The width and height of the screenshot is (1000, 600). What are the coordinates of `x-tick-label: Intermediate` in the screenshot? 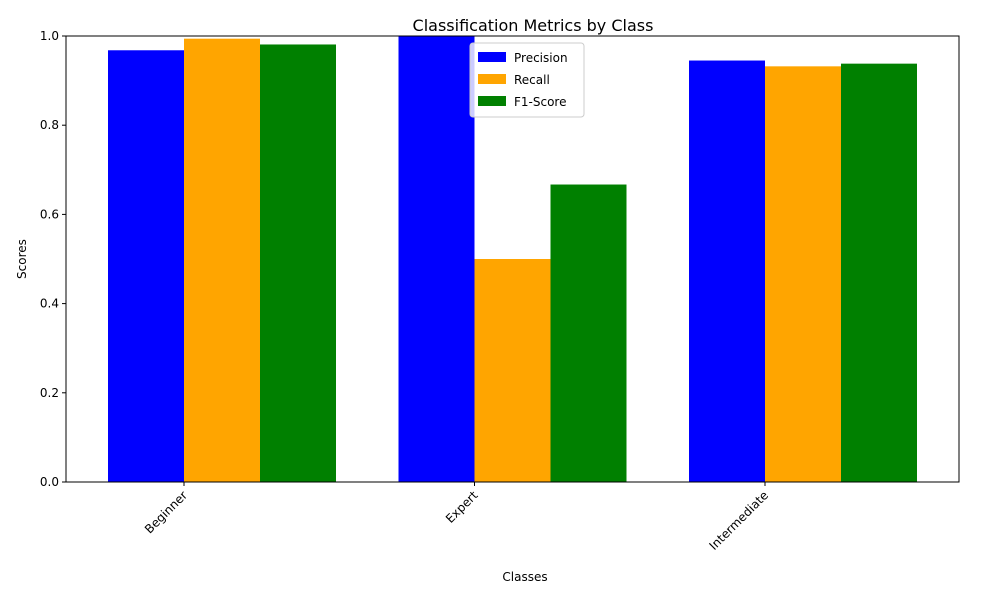 It's located at (738, 520).